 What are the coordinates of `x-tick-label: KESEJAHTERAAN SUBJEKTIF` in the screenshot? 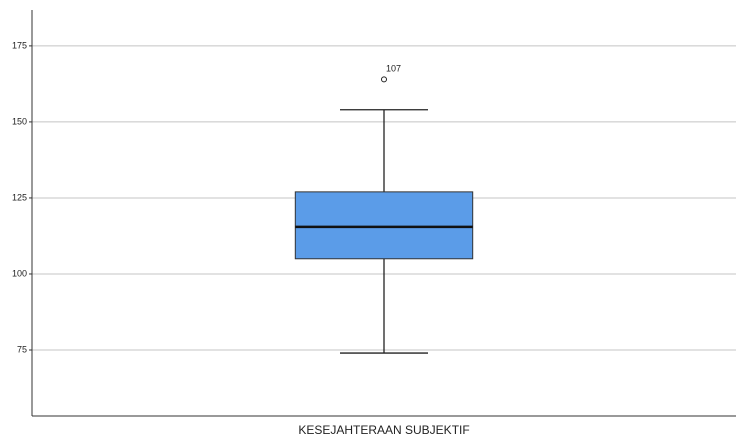 It's located at (383, 430).